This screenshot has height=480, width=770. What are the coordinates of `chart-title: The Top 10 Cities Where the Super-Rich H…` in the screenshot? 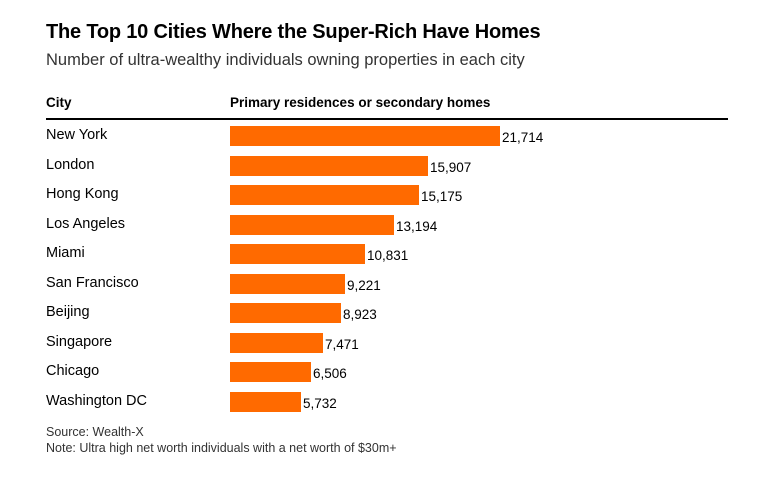 It's located at (293, 32).